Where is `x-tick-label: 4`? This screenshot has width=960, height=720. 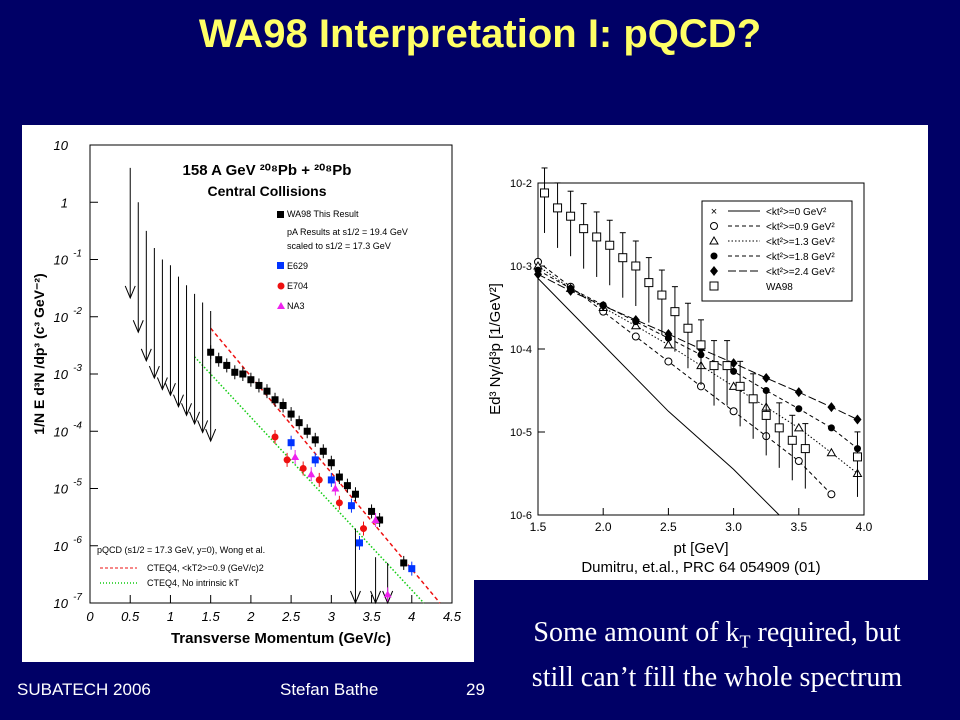
x-tick-label: 4 is located at coordinates (411, 616).